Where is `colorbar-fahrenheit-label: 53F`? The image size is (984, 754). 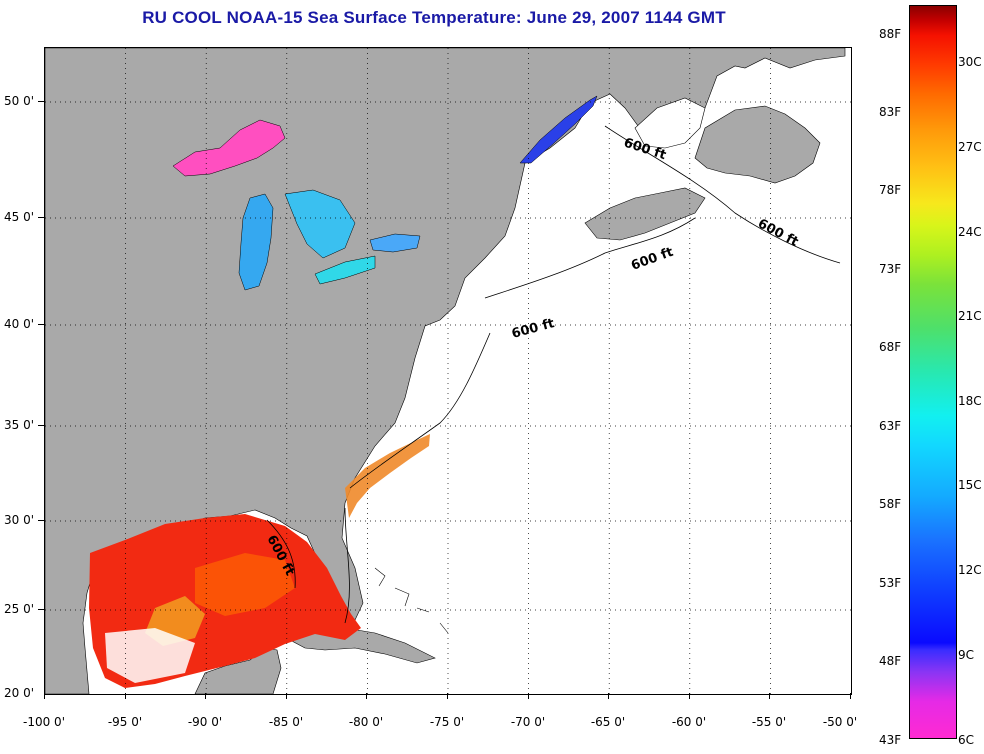 colorbar-fahrenheit-label: 53F is located at coordinates (890, 583).